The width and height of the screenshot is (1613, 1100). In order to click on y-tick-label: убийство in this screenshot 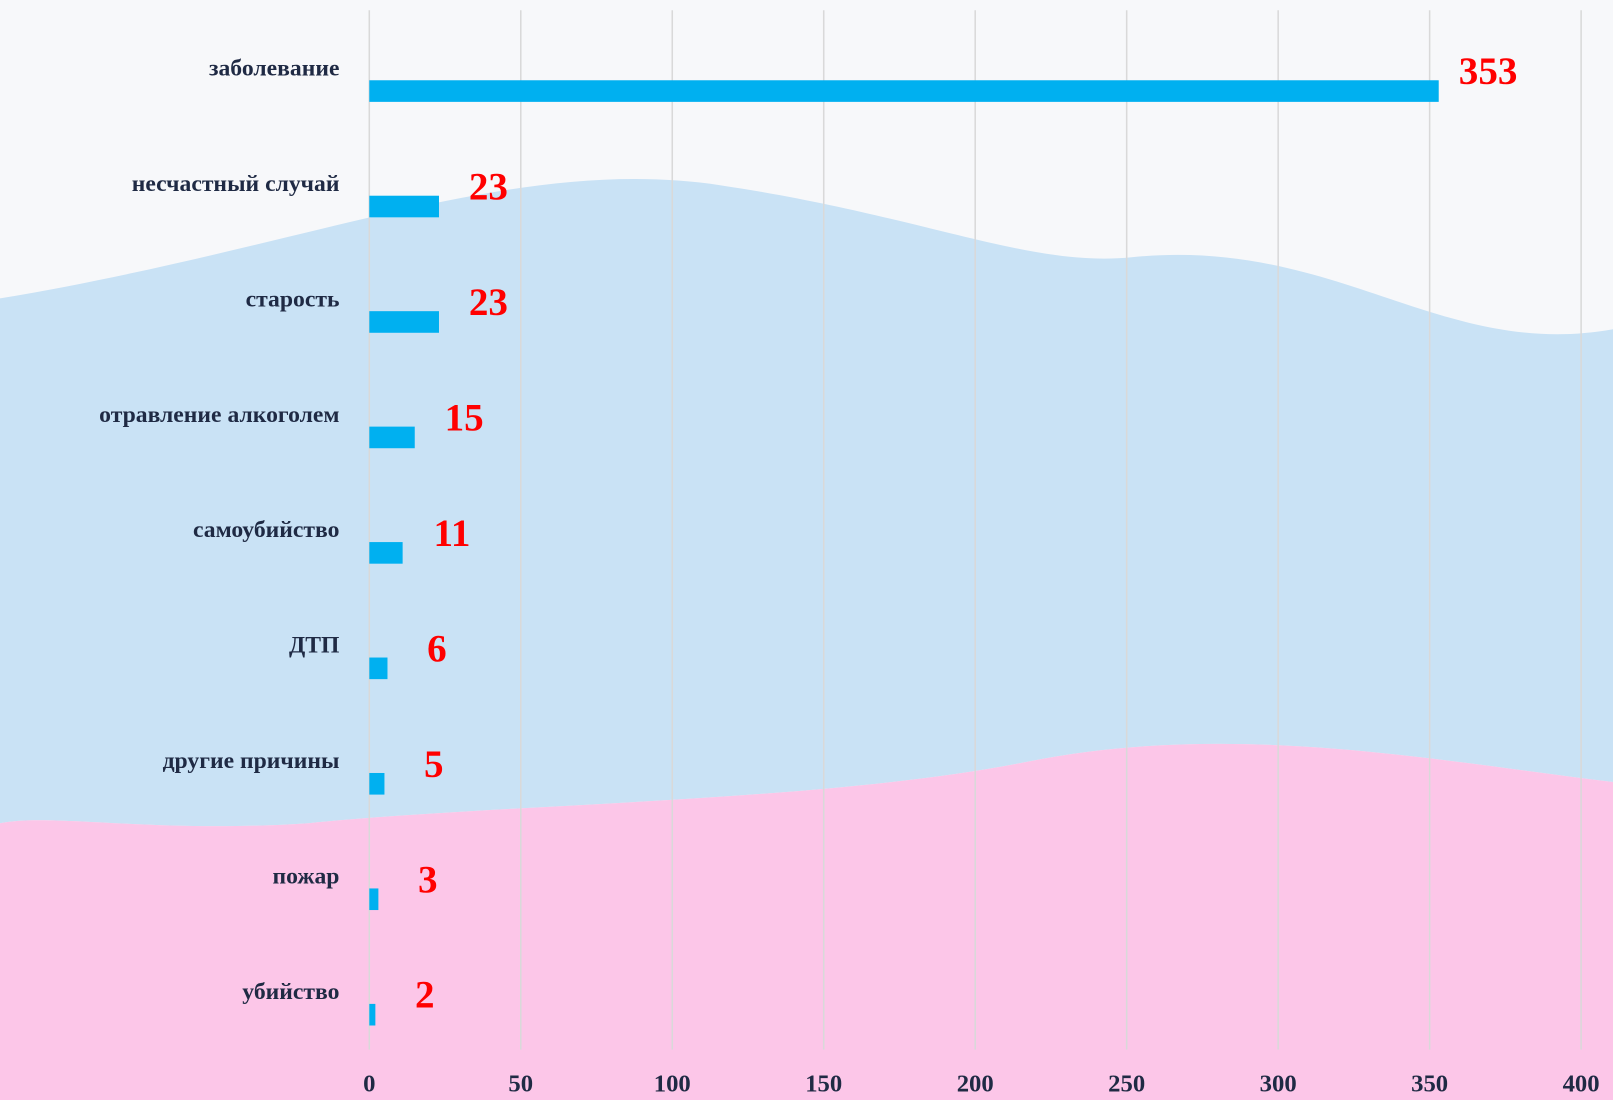, I will do `click(290, 992)`.